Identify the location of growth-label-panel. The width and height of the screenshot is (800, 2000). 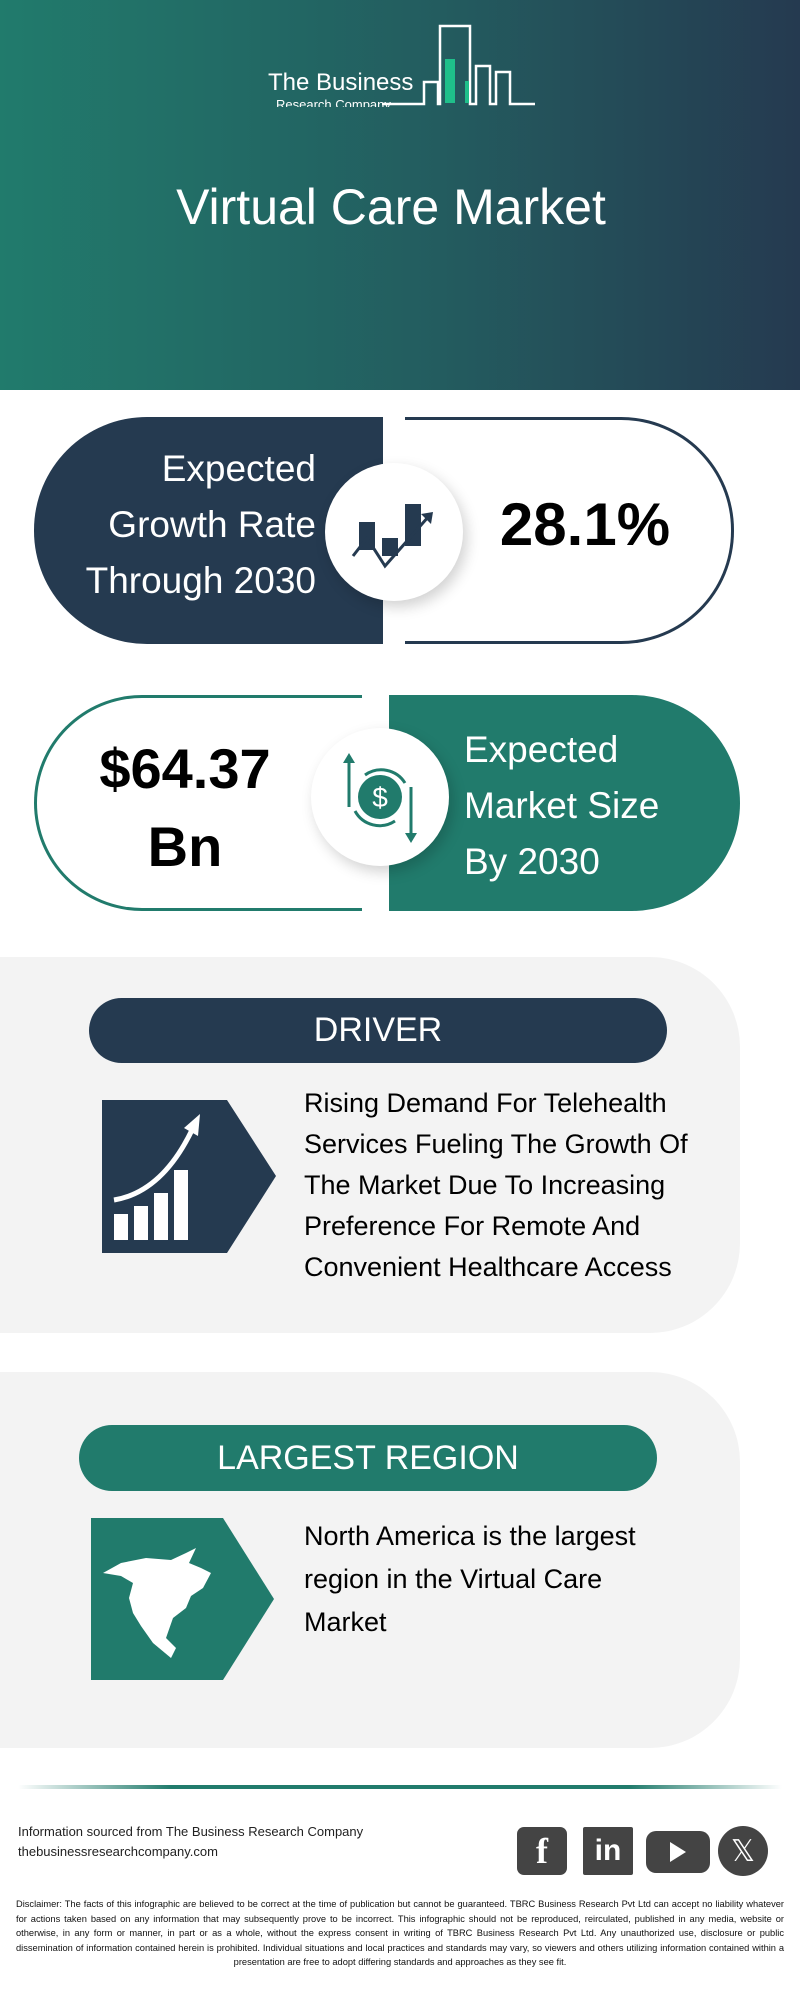
(208, 530).